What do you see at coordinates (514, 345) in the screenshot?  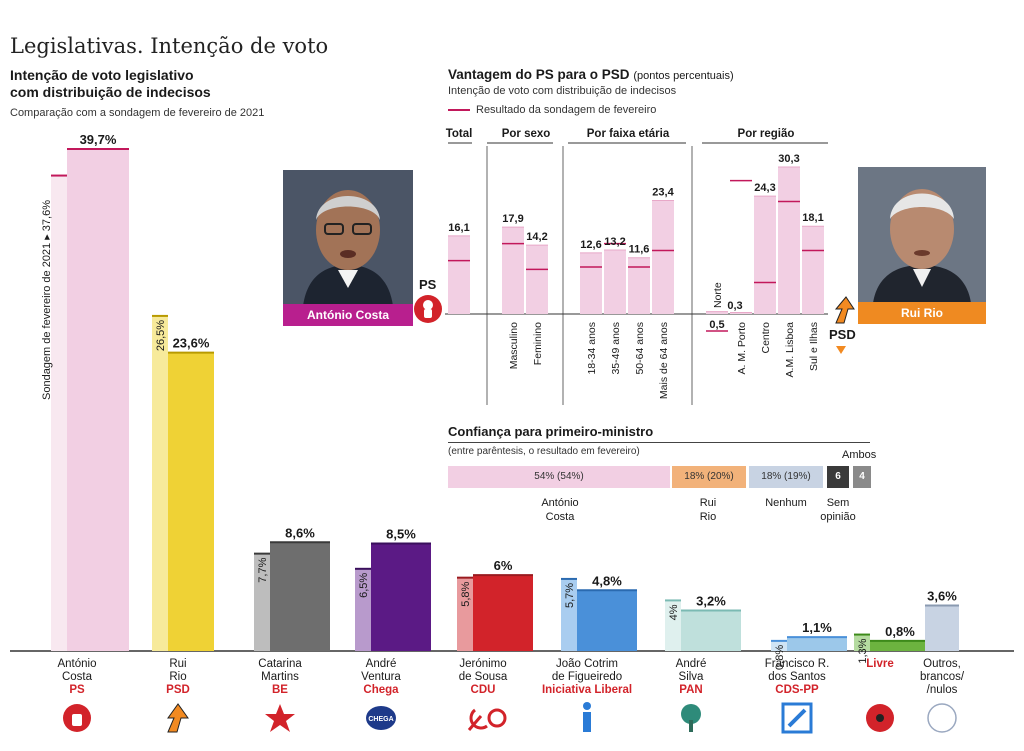 I see `advantage-category-label: Masculino` at bounding box center [514, 345].